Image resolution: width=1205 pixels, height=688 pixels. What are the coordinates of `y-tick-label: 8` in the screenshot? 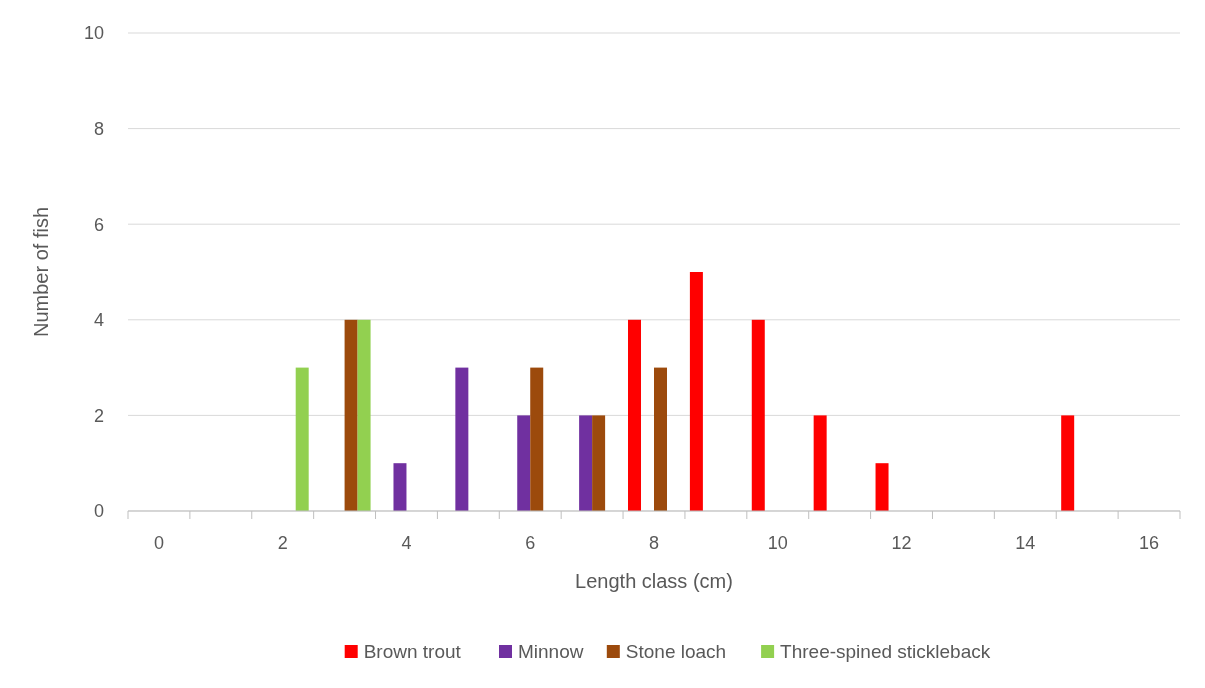 It's located at (98, 128).